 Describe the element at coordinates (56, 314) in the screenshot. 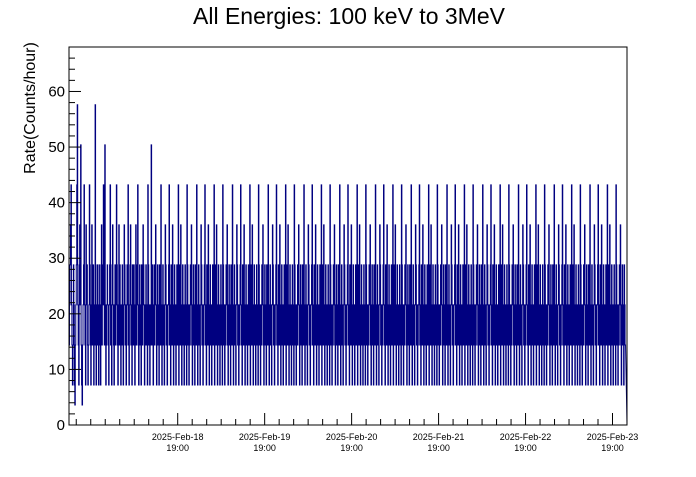

I see `y-tick-label: 20` at that location.